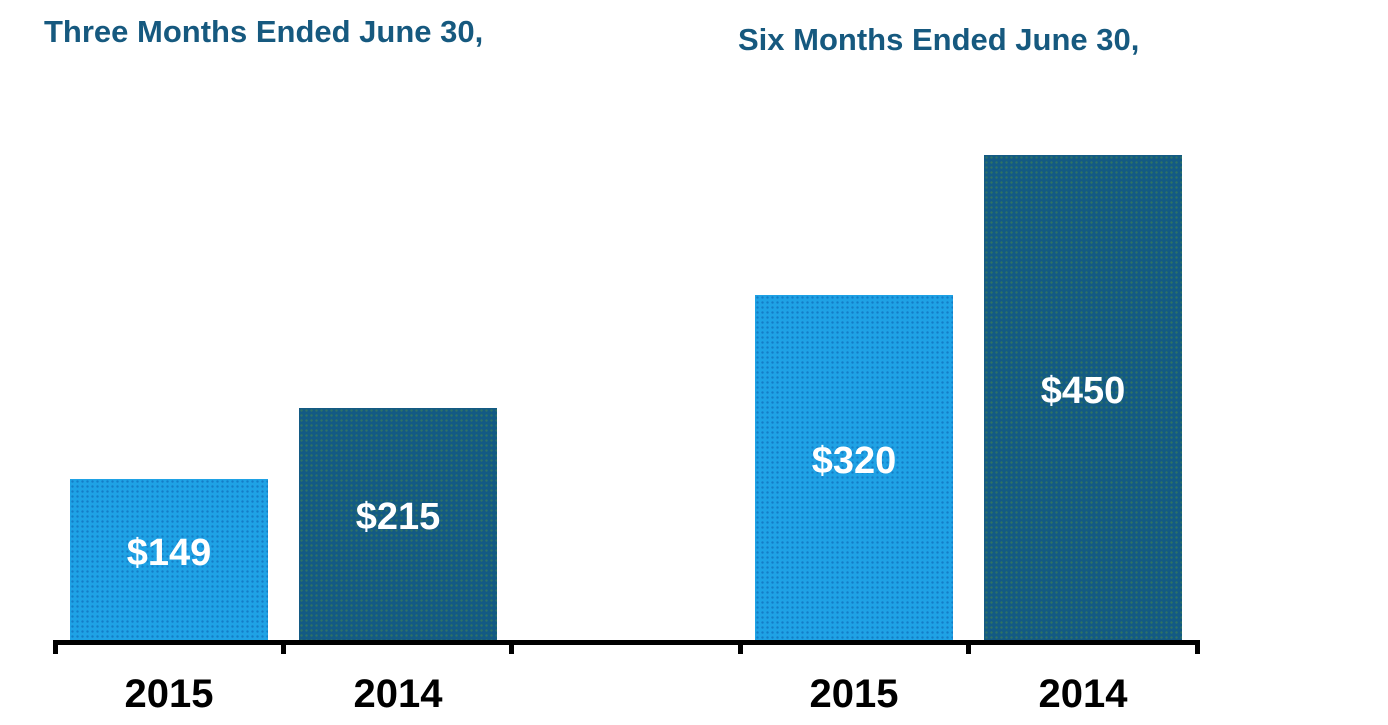  I want to click on bar-value-label: $320, so click(854, 460).